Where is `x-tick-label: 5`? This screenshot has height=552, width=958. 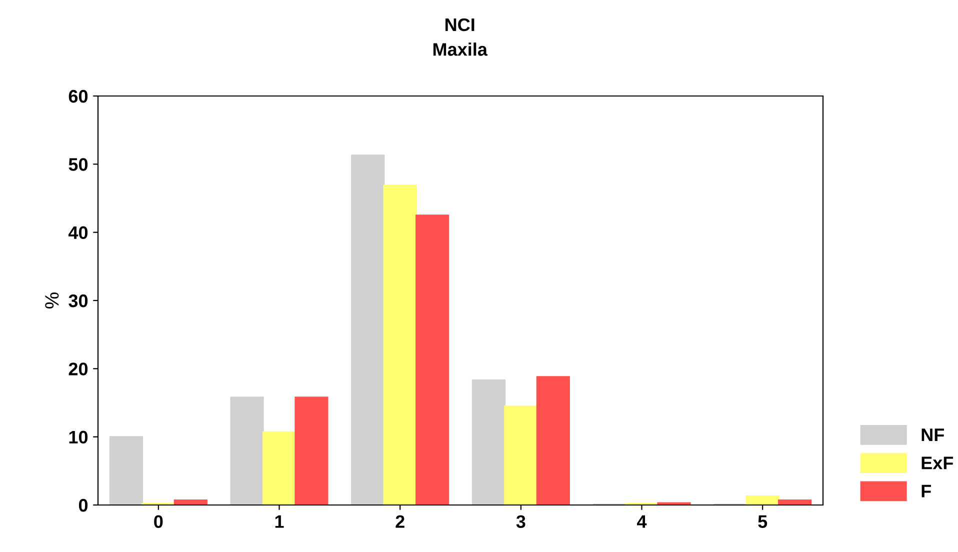
x-tick-label: 5 is located at coordinates (763, 521).